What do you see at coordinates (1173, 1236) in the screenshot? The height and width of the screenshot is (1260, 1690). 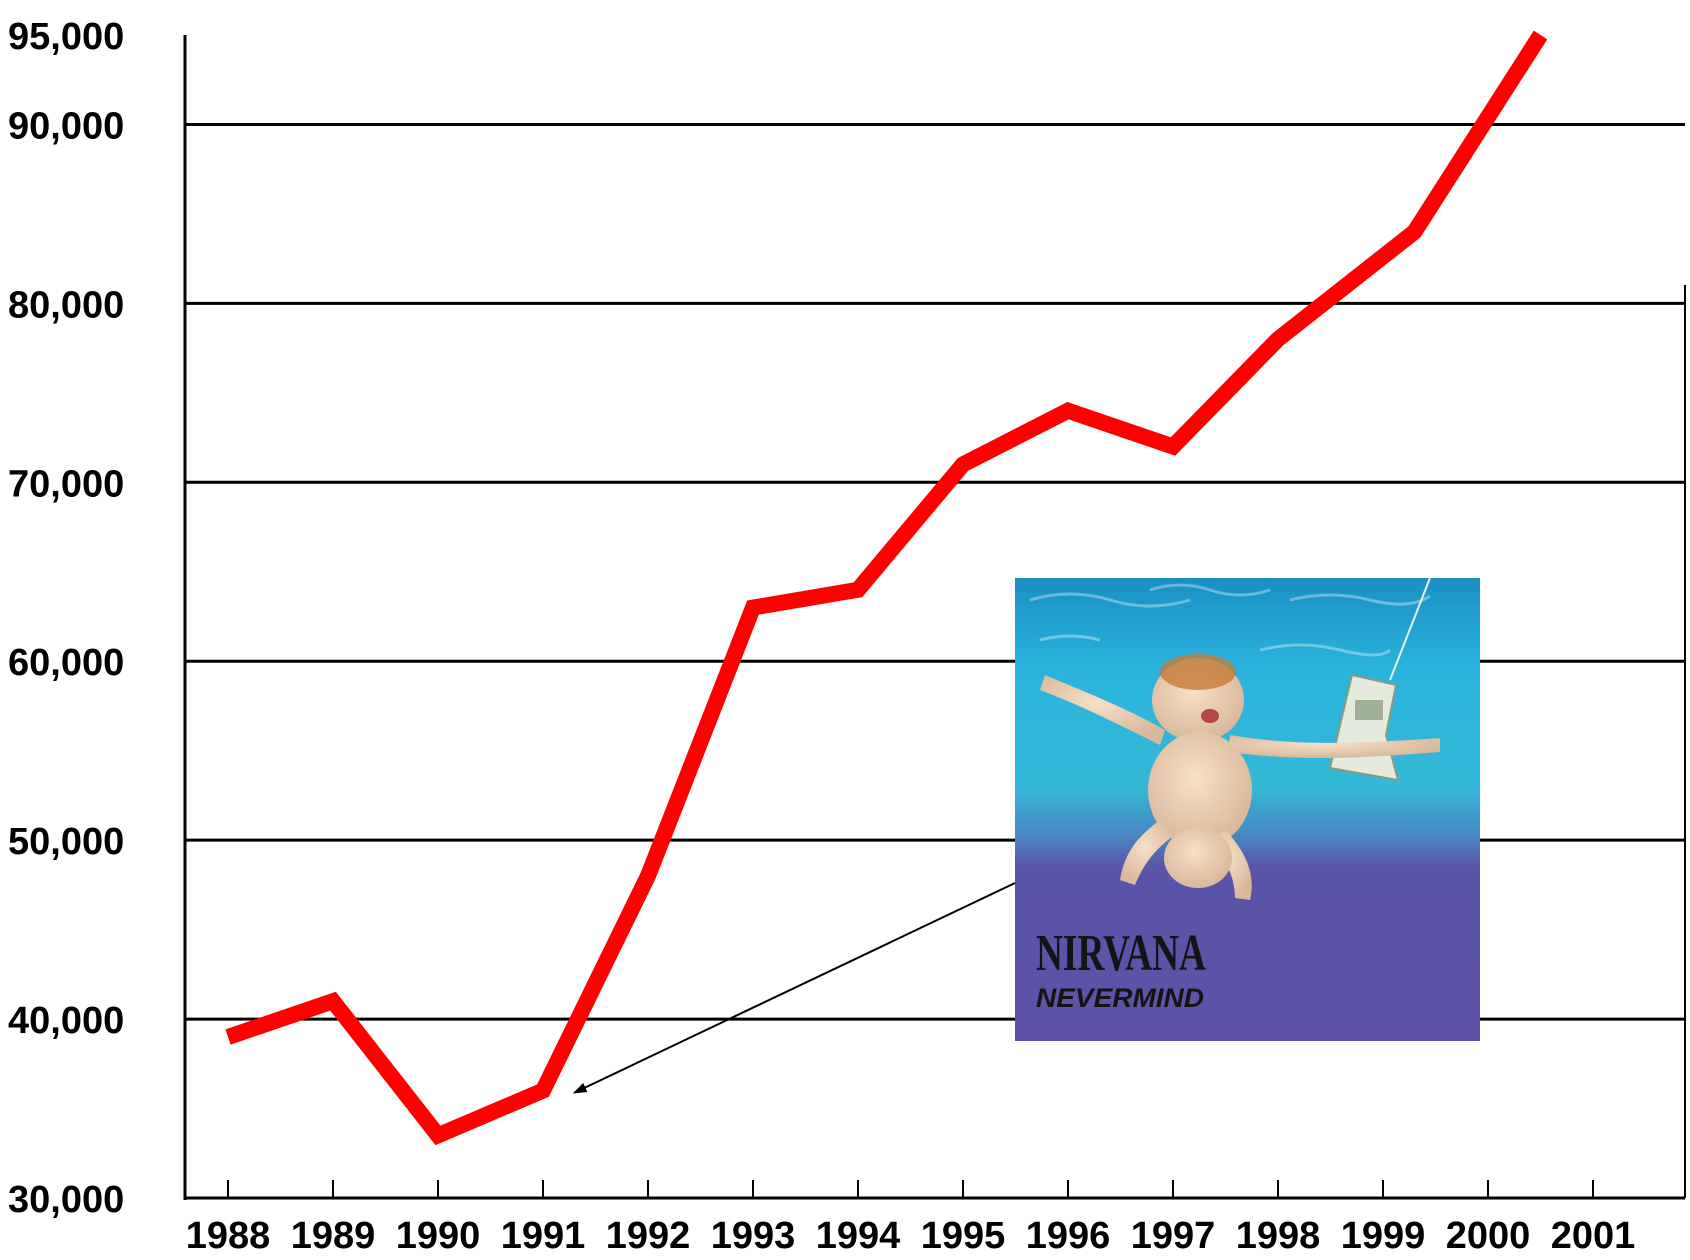 I see `x-tick-label-1997: 1997` at bounding box center [1173, 1236].